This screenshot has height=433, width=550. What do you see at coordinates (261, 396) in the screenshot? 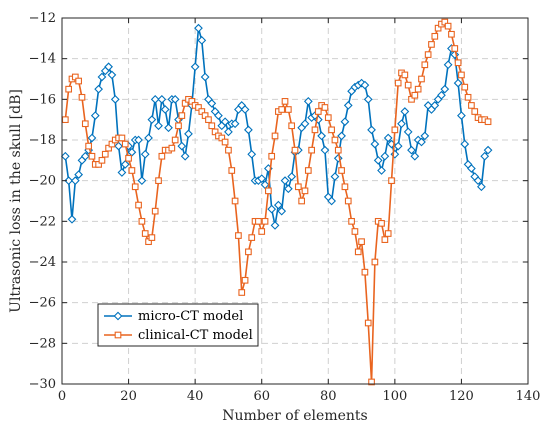
I see `x-tick-label: 60` at bounding box center [261, 396].